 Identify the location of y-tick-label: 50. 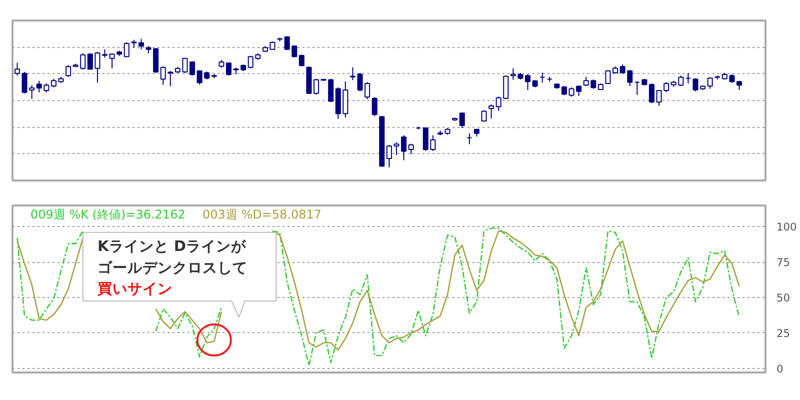
(783, 297).